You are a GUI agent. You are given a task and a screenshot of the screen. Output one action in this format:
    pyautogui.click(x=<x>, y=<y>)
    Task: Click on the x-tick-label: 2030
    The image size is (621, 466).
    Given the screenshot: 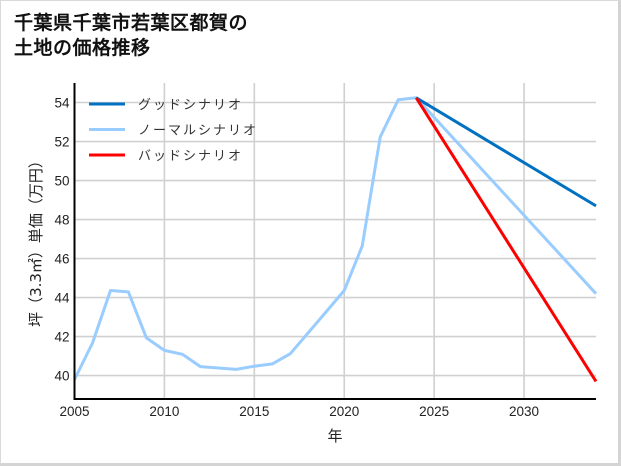 What is the action you would take?
    pyautogui.click(x=524, y=411)
    